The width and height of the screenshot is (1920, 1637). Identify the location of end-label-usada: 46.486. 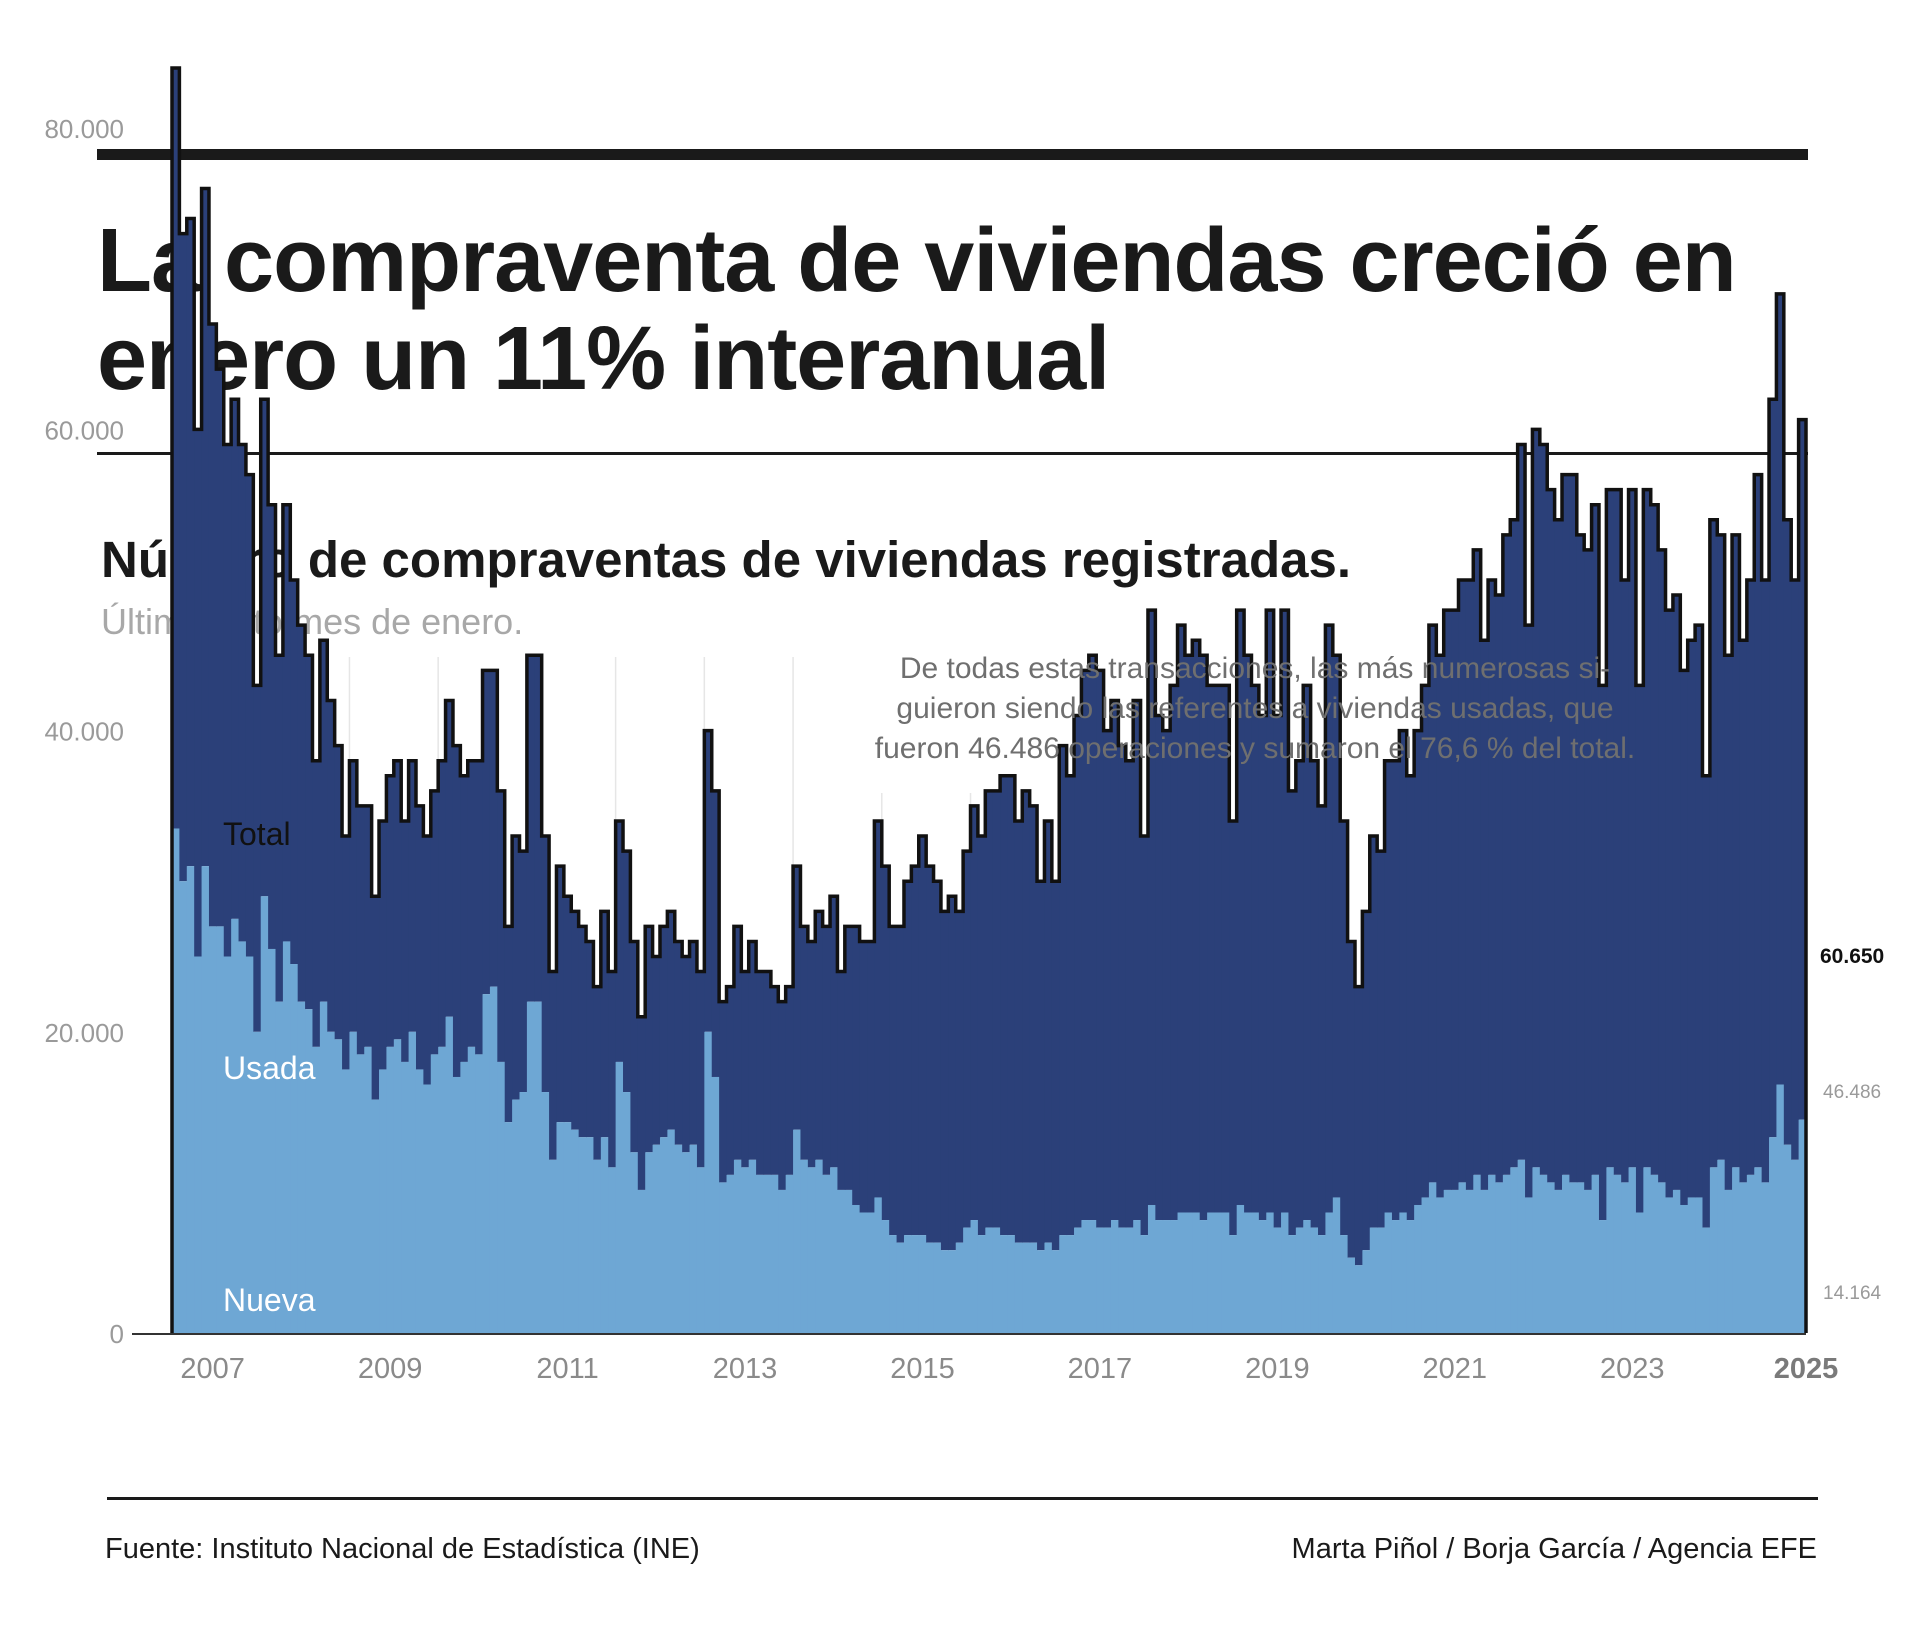
(1852, 1092).